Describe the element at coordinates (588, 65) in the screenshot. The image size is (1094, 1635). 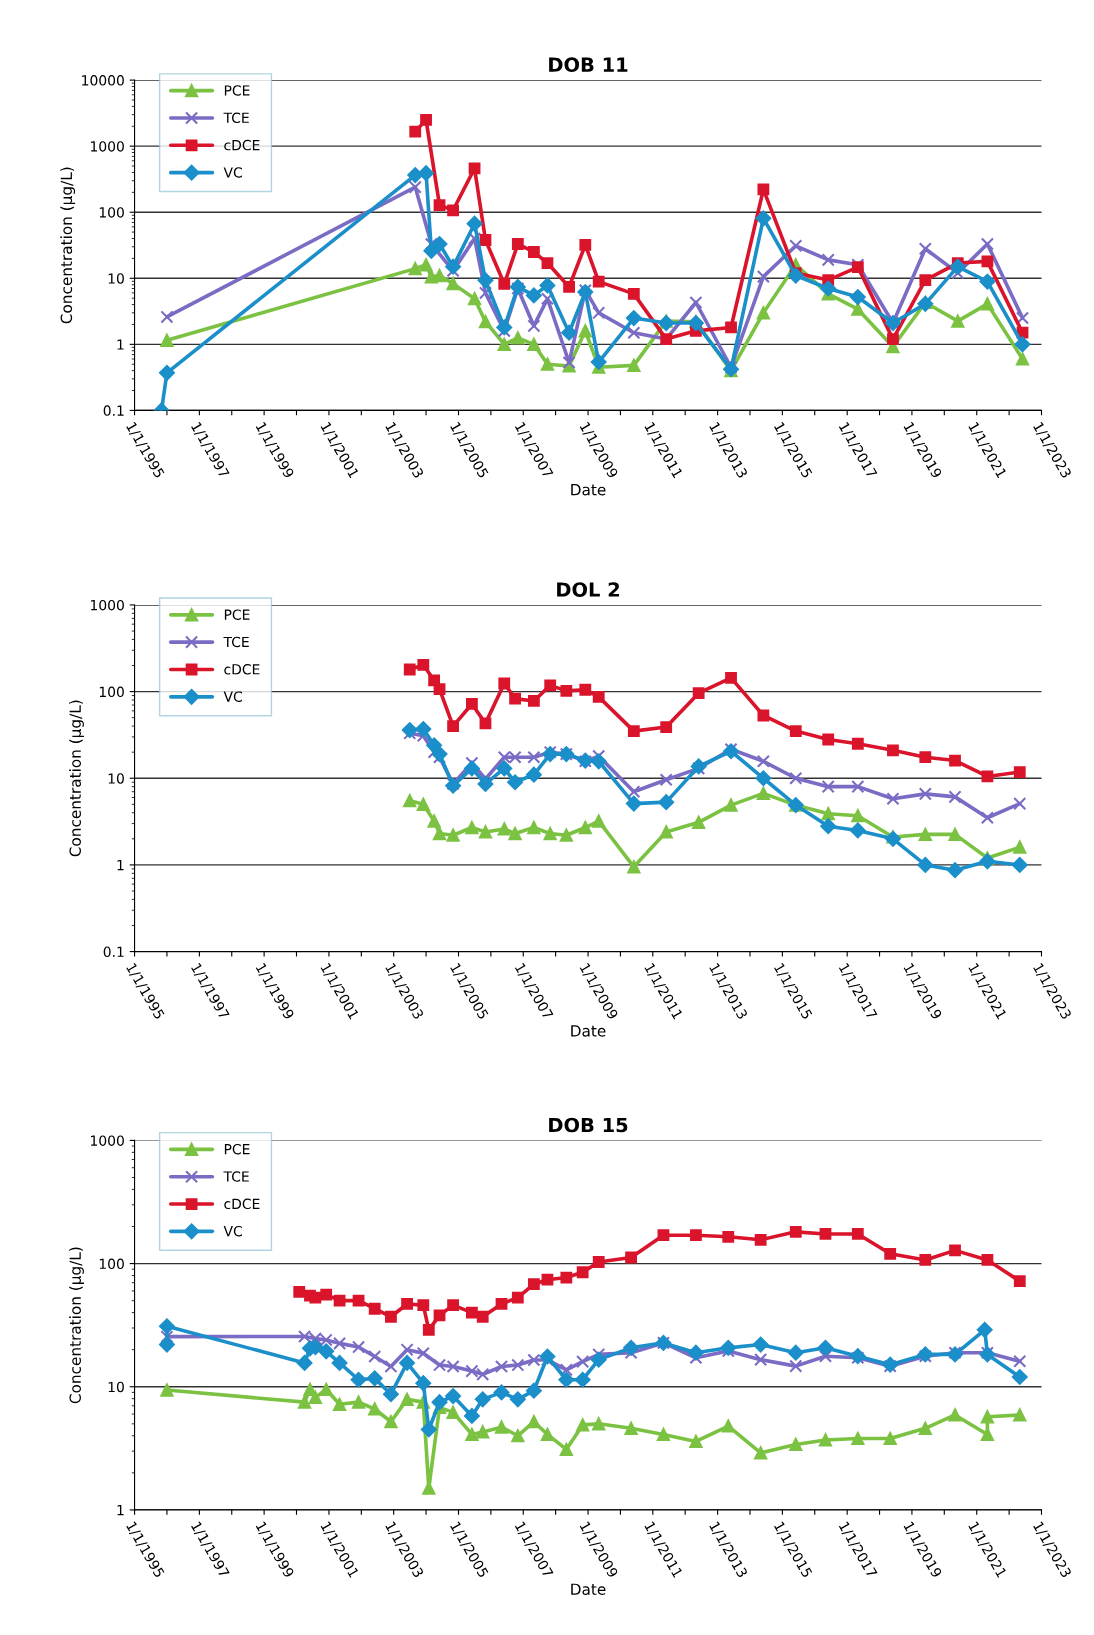
I see `chart-title: DOB 11` at that location.